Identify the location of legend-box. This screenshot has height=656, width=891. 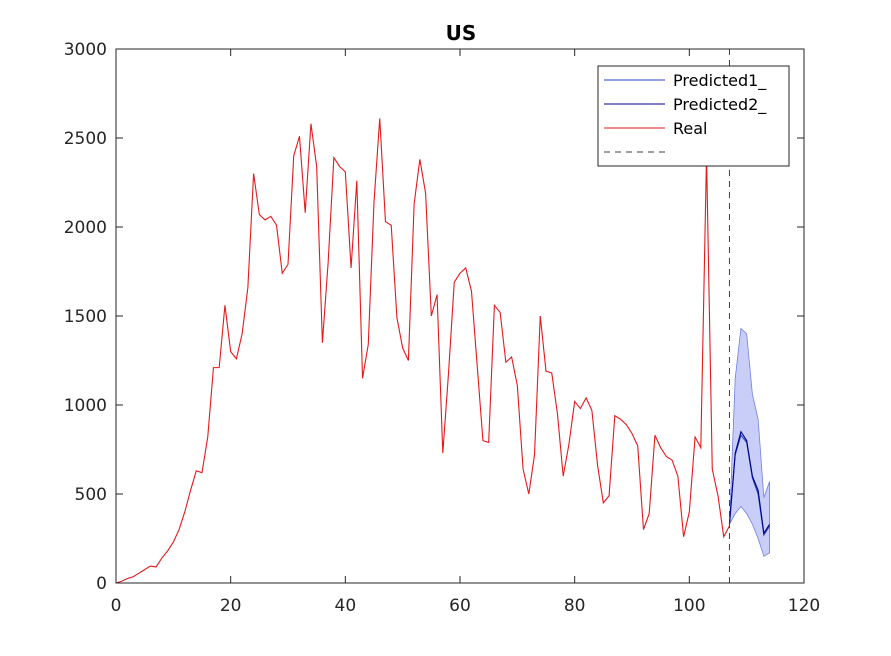
(693, 116).